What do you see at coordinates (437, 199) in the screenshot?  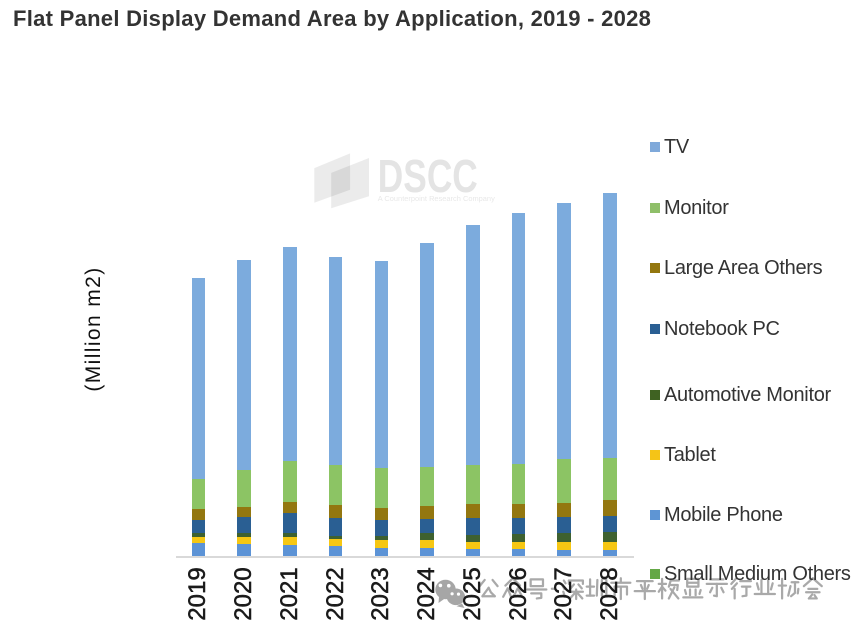 I see `svg-text:A Counterpoint Research Compan: A Counterpoint Research Company` at bounding box center [437, 199].